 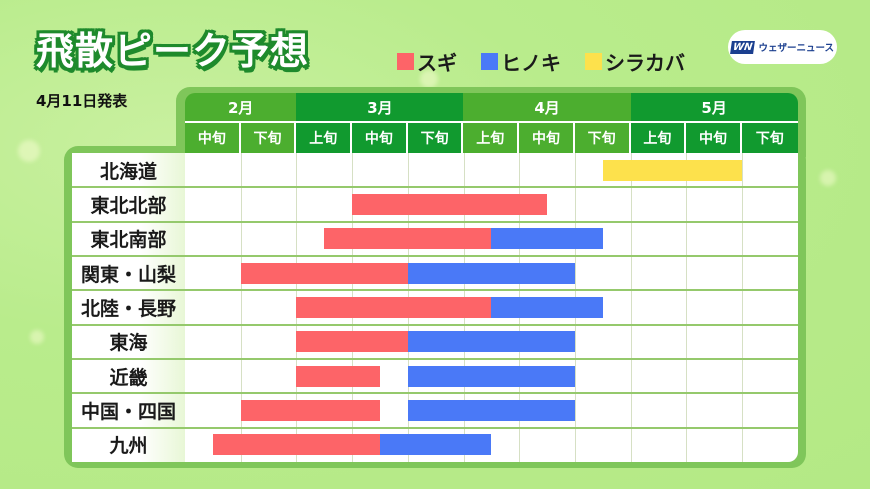 I want to click on region-label-column, so click(x=128, y=307).